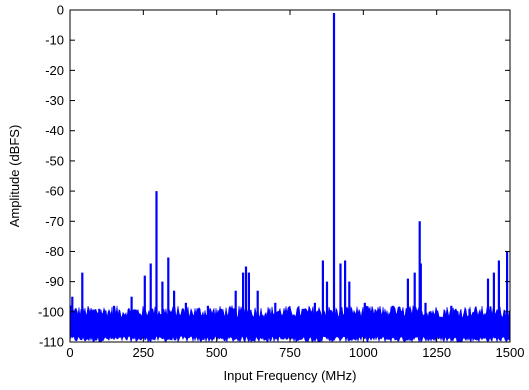  Describe the element at coordinates (54, 160) in the screenshot. I see `y-tick-label: -50` at that location.